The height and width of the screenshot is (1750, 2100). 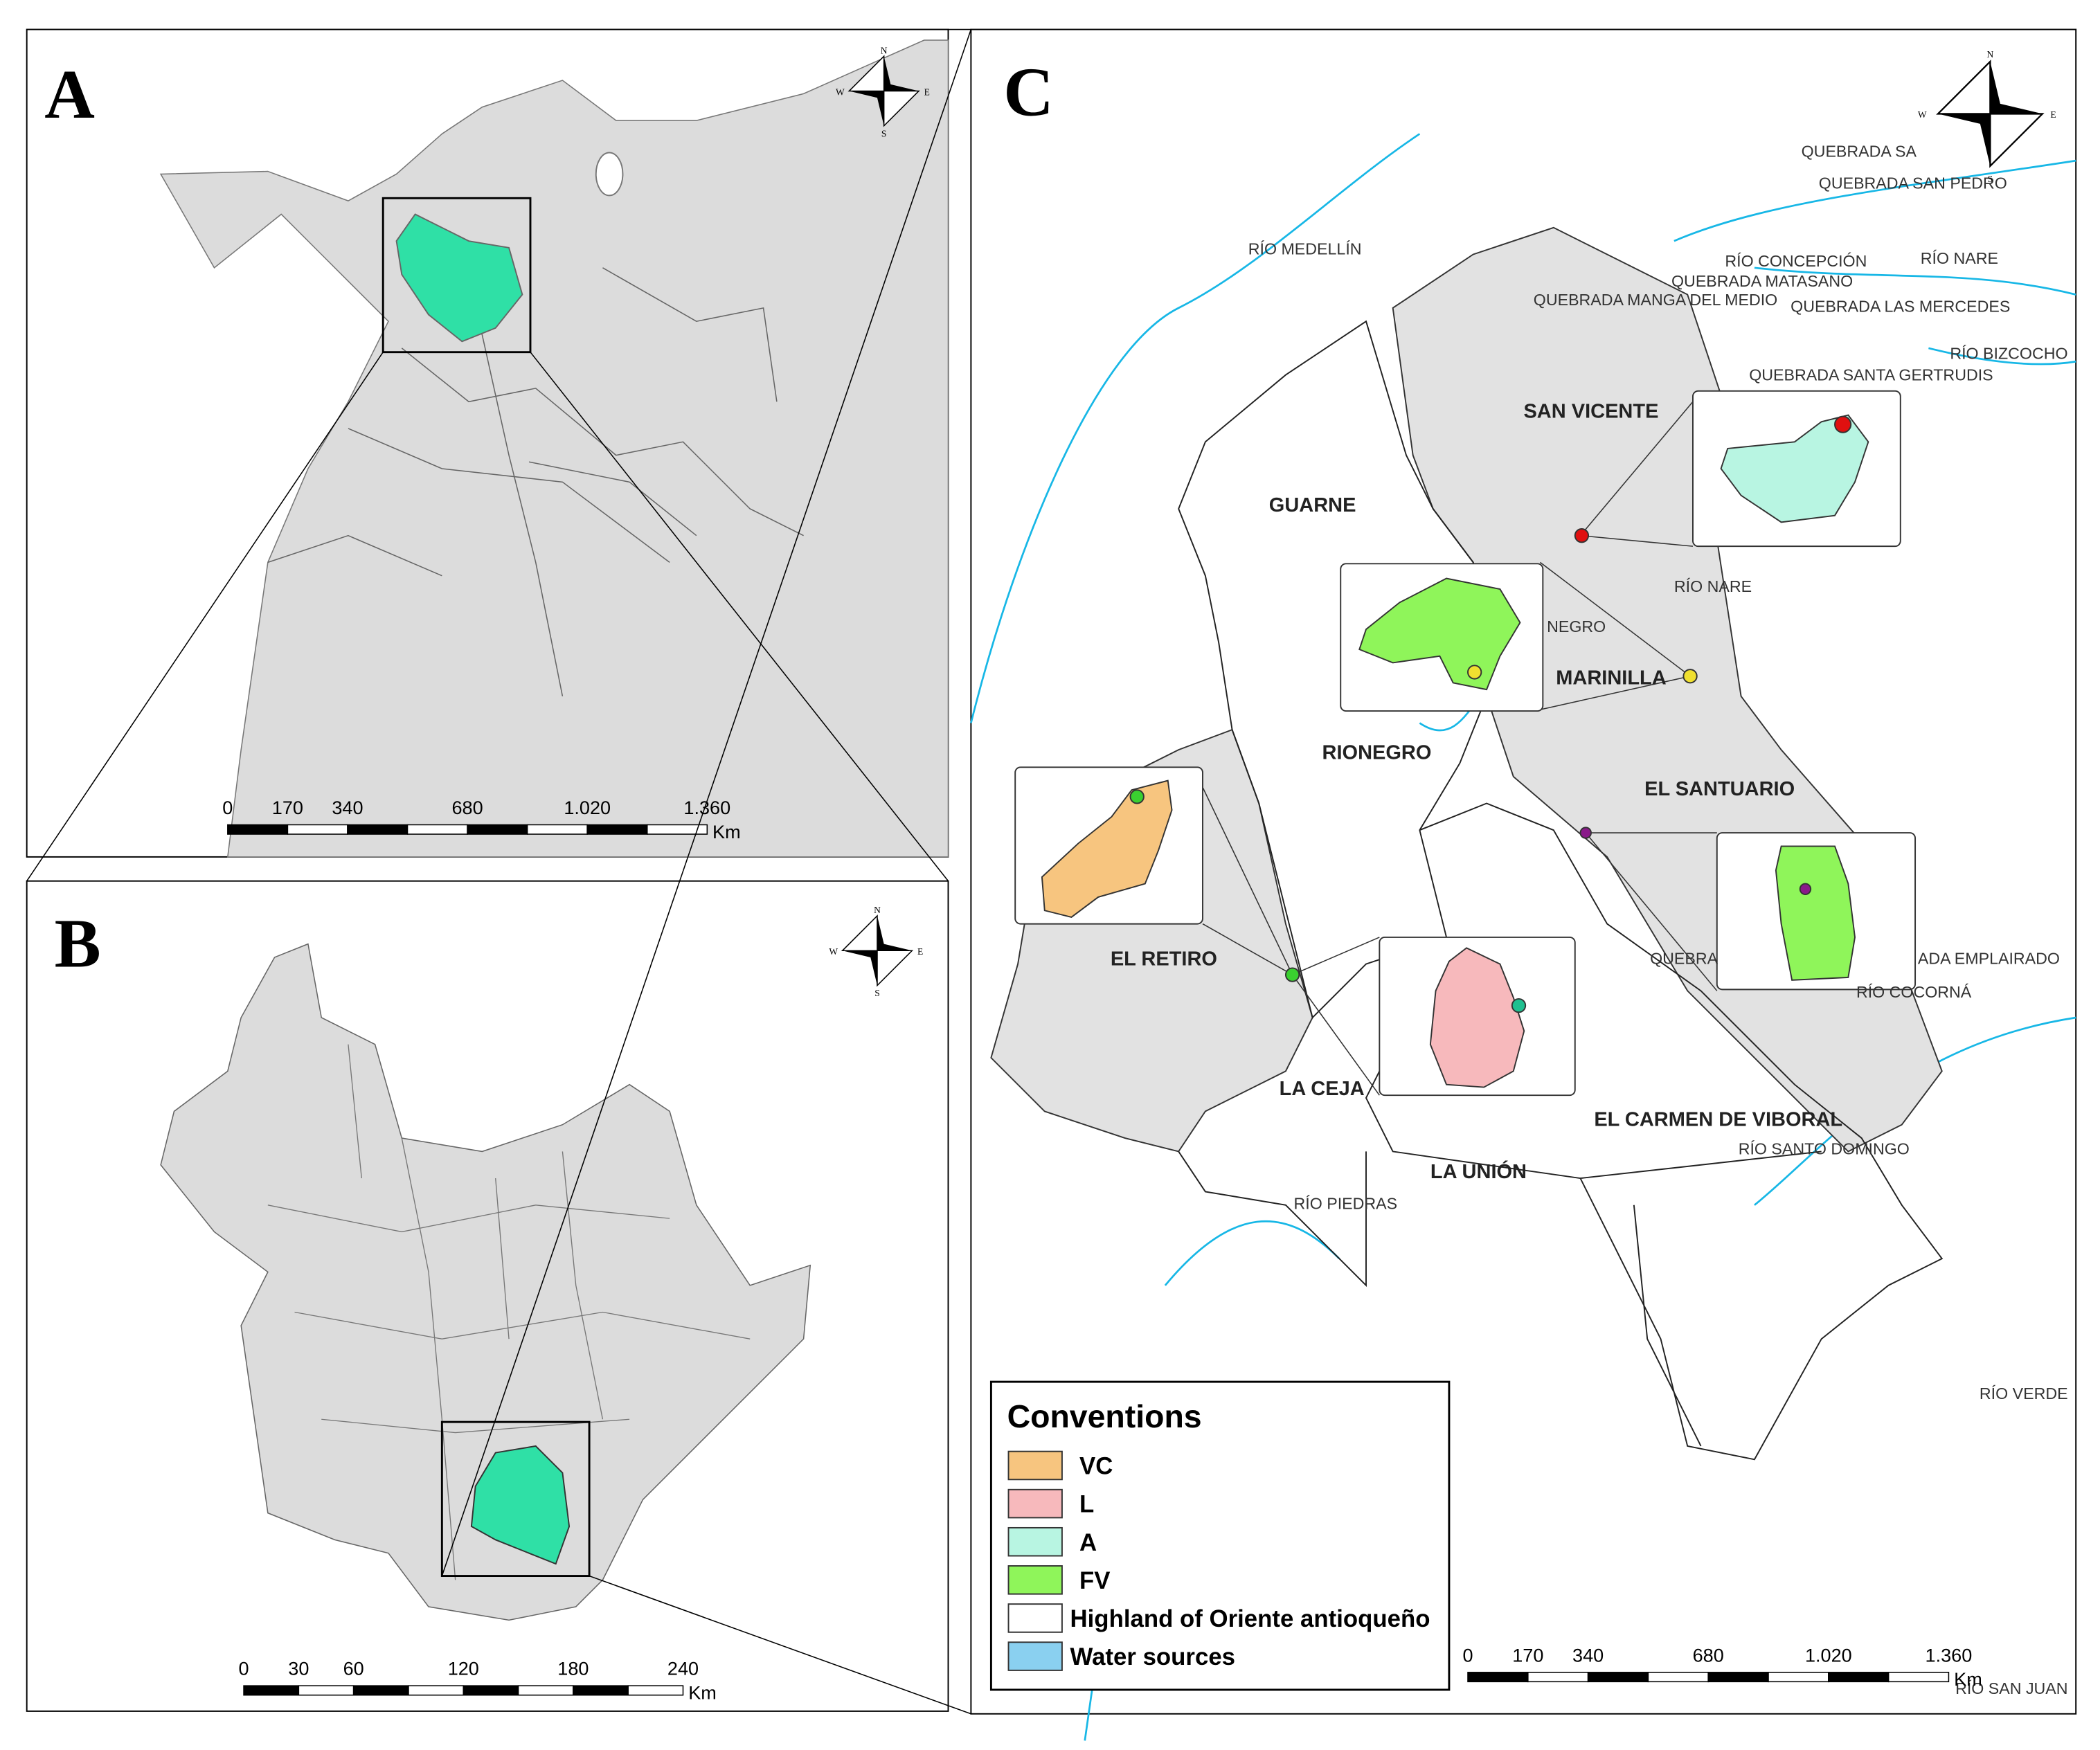 I want to click on river-label: ADA EMPLAIRADO, so click(x=1989, y=959).